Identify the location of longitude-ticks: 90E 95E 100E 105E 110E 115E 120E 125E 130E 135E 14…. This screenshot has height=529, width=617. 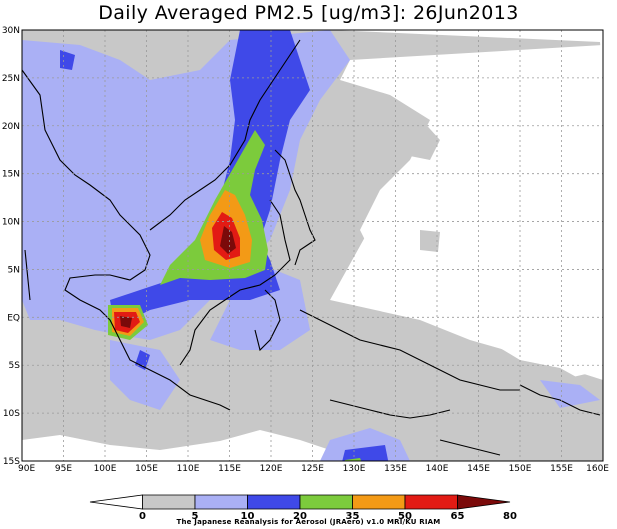
(313, 469).